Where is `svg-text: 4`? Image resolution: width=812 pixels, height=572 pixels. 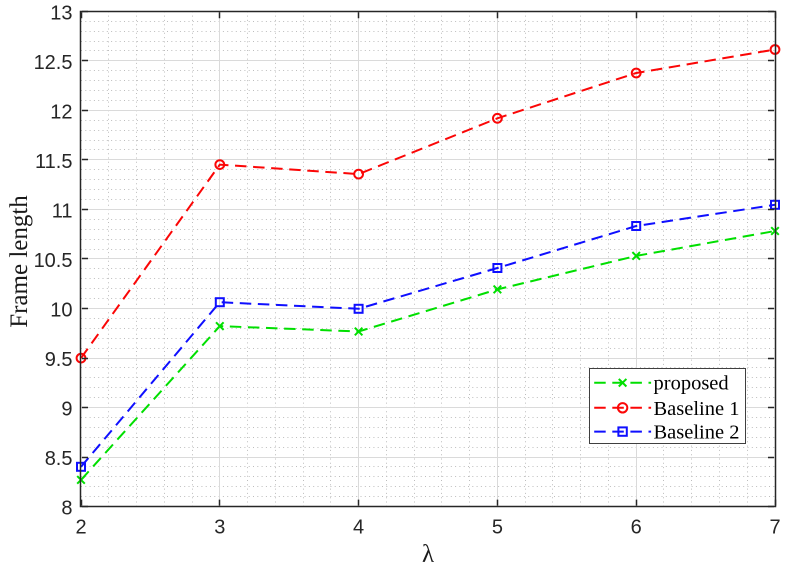
svg-text: 4 is located at coordinates (358, 528).